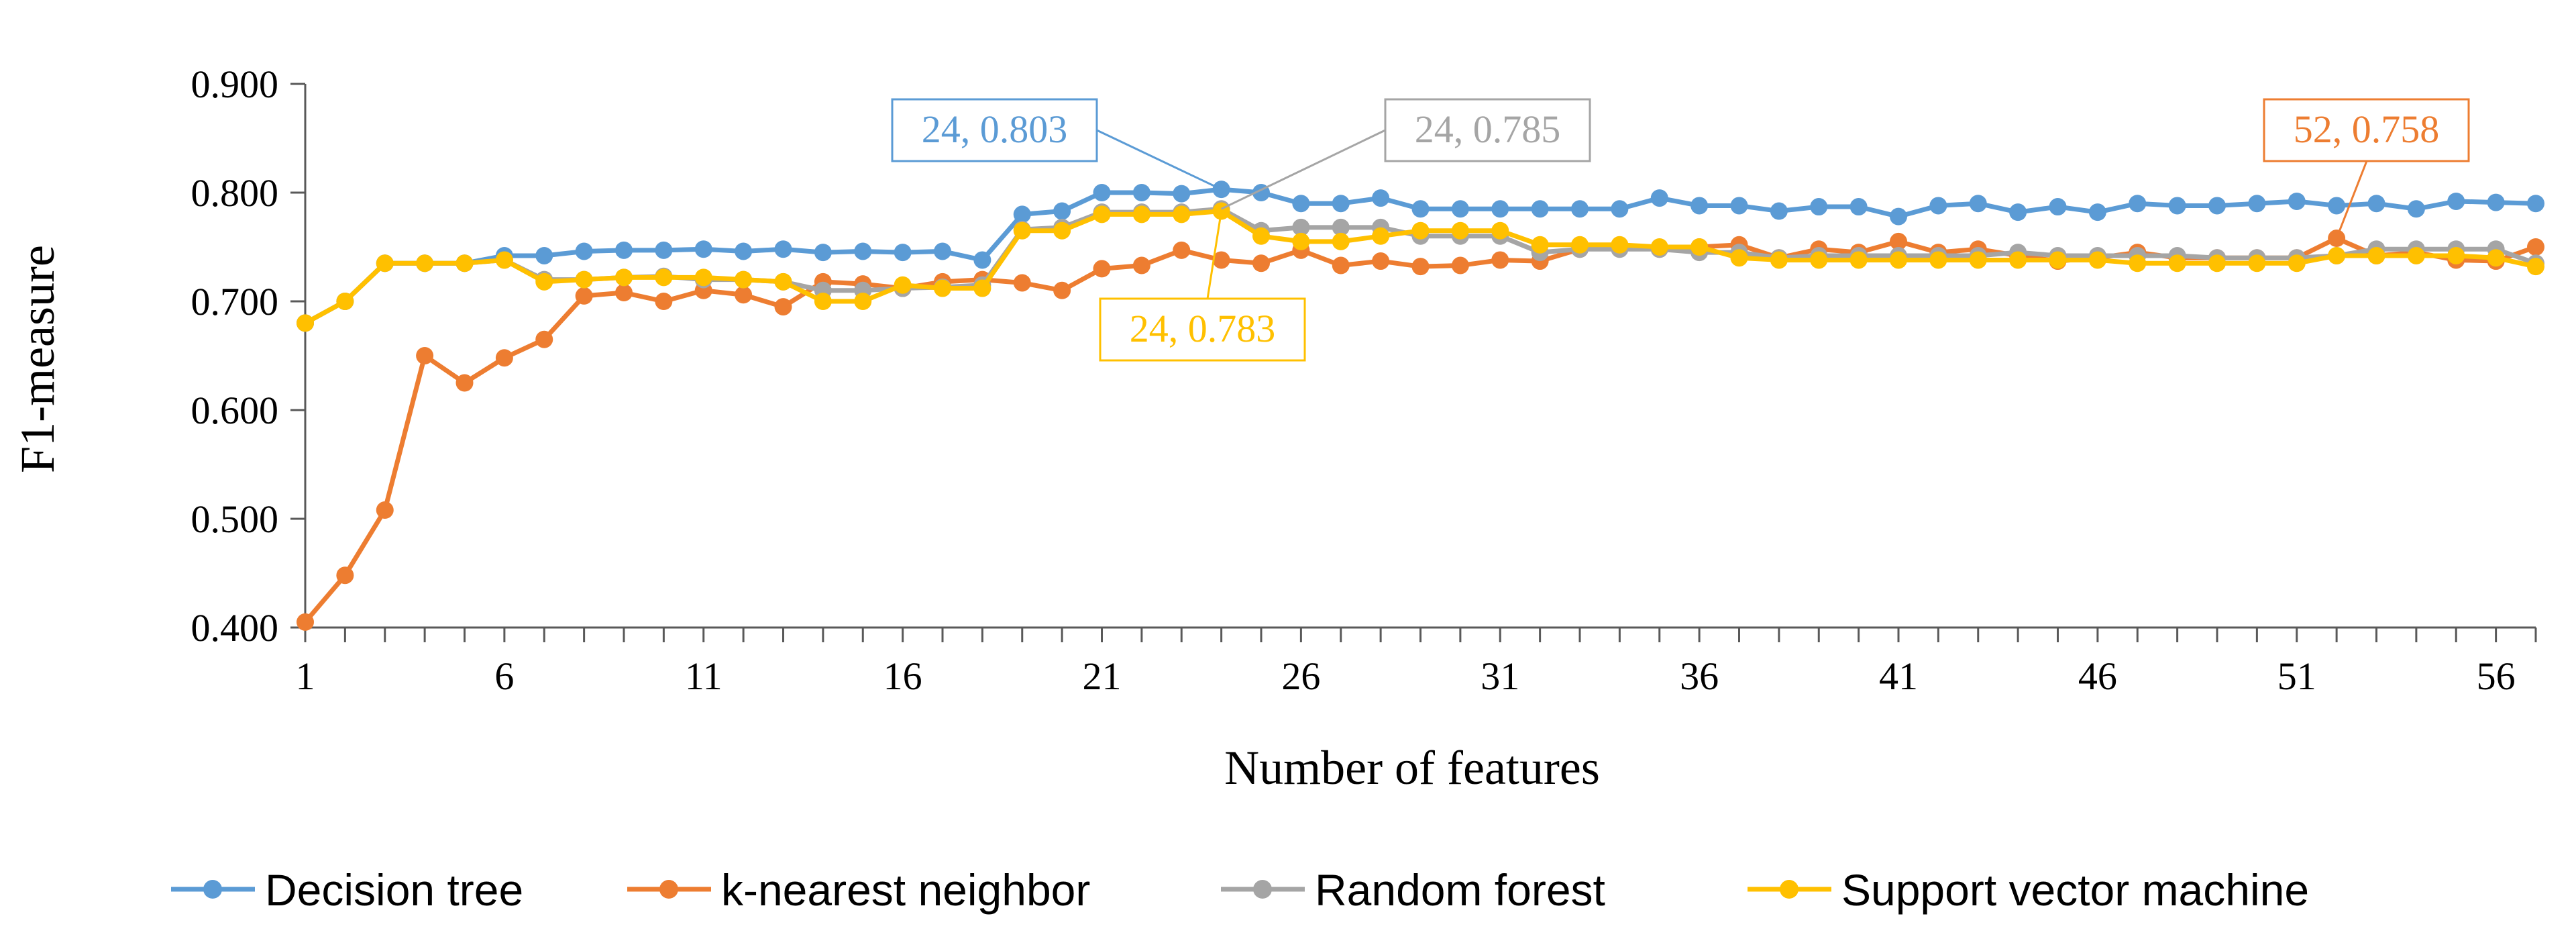 The image size is (2576, 951). What do you see at coordinates (235, 84) in the screenshot?
I see `y-tick-label: 0.900` at bounding box center [235, 84].